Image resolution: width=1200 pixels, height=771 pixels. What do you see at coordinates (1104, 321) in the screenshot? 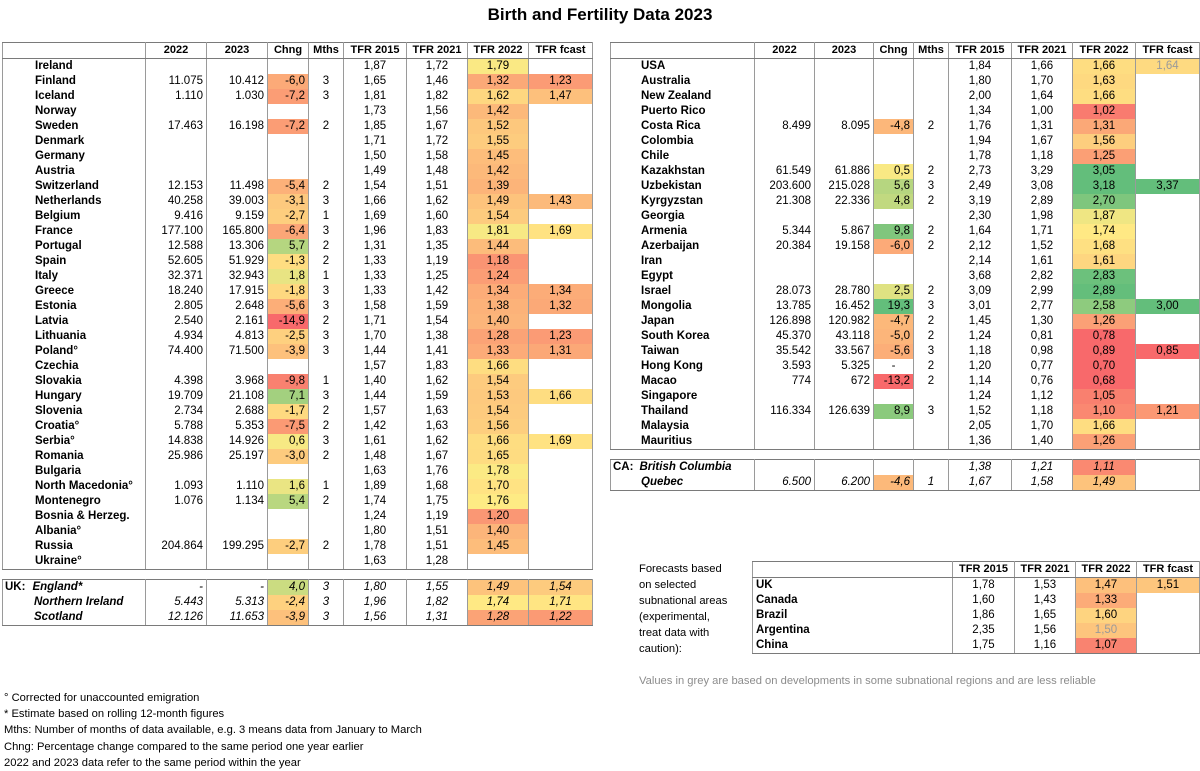
I see `tfr-2022: 1,26` at bounding box center [1104, 321].